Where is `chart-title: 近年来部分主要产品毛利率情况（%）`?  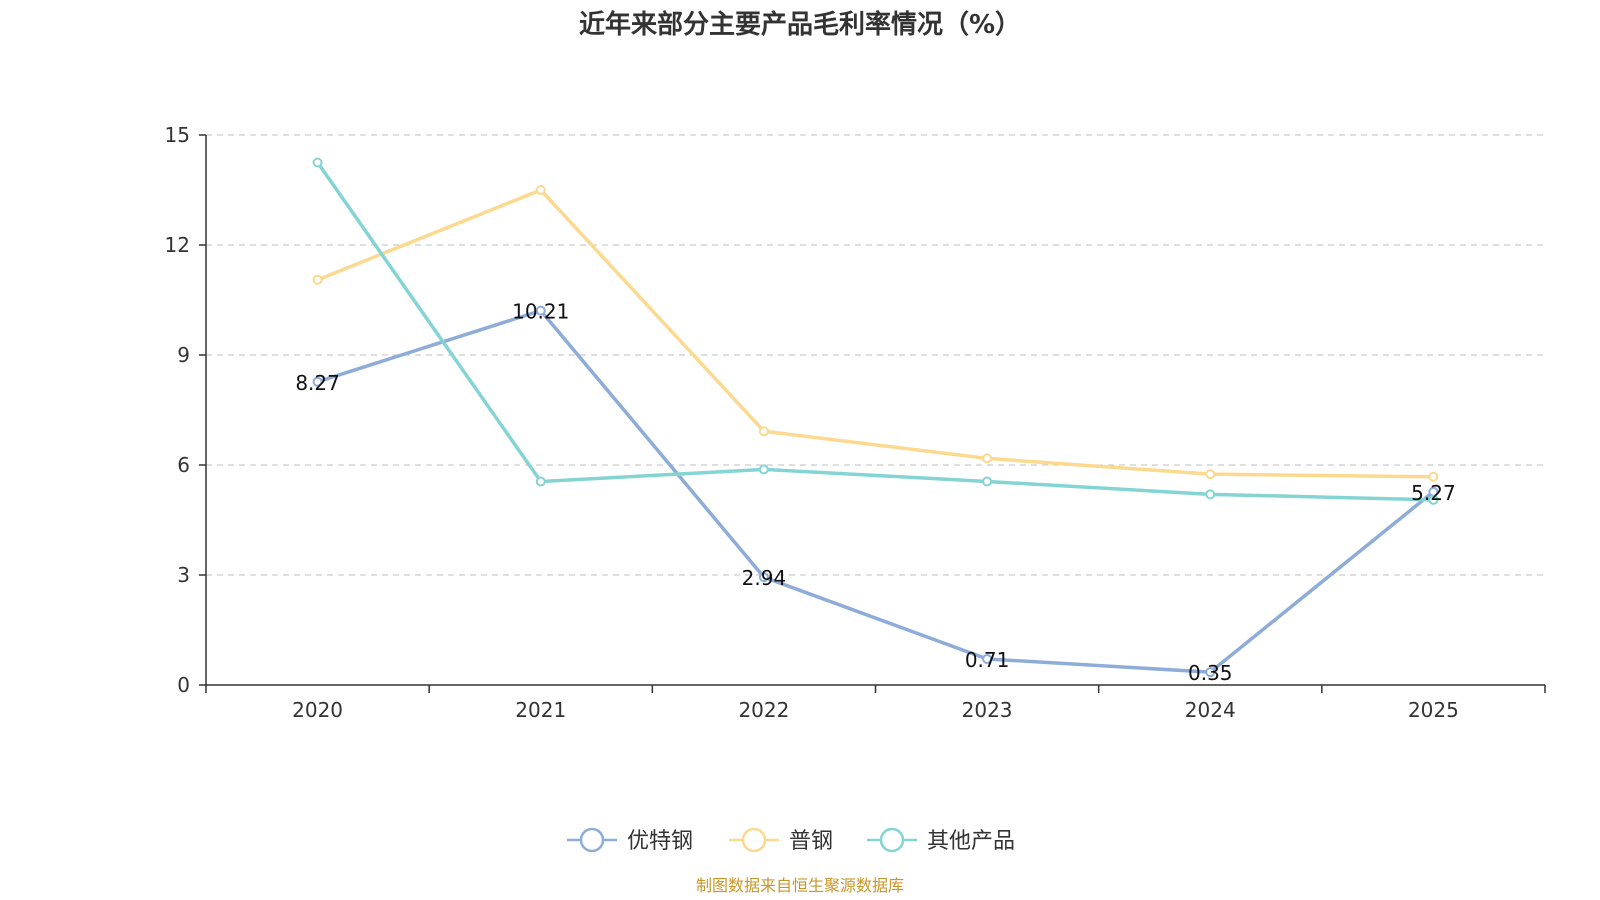
chart-title: 近年来部分主要产品毛利率情况（%） is located at coordinates (800, 24).